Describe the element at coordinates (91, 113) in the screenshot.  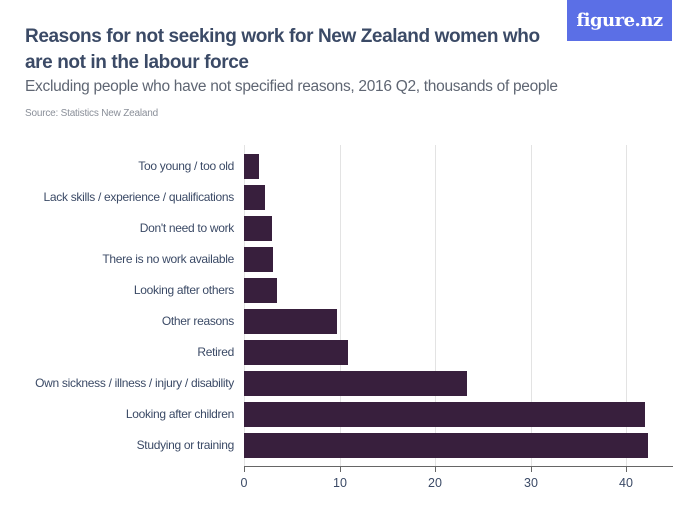
I see `chart-source: Source: Statistics New Zealand` at that location.